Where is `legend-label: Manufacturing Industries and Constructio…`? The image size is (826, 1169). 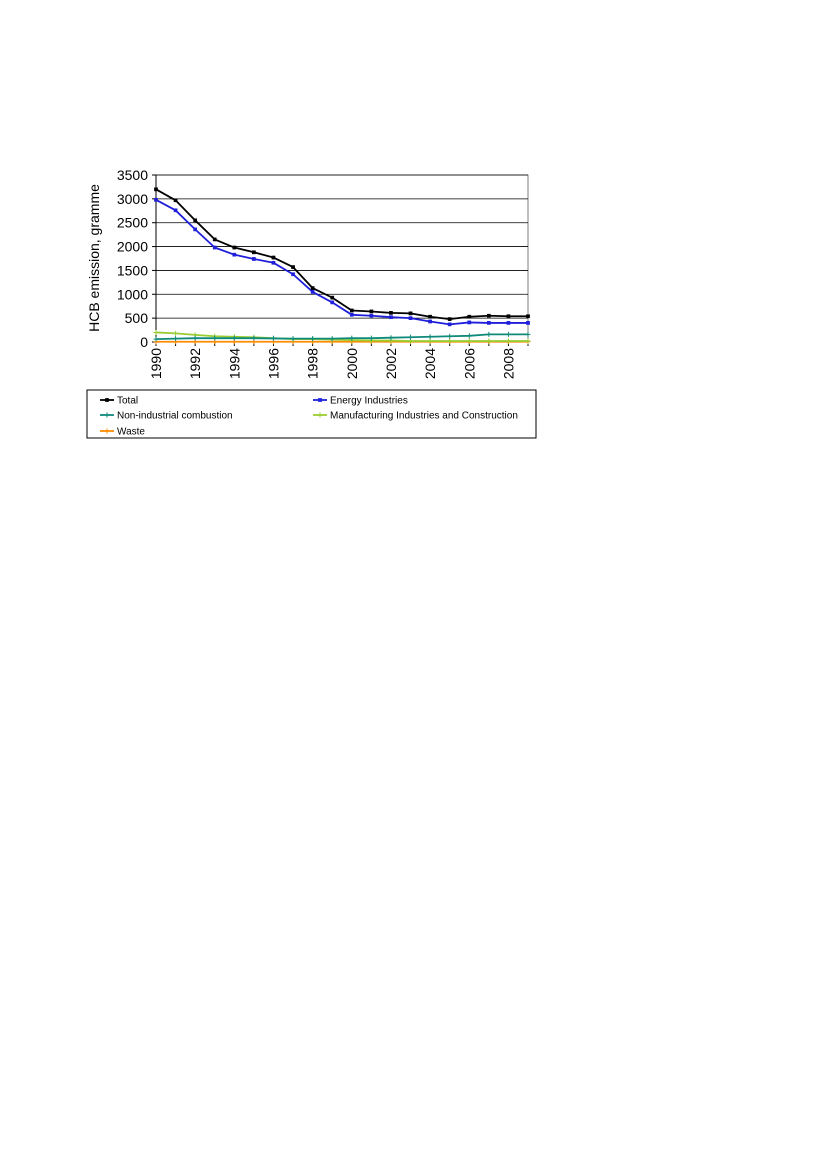 legend-label: Manufacturing Industries and Constructio… is located at coordinates (424, 416).